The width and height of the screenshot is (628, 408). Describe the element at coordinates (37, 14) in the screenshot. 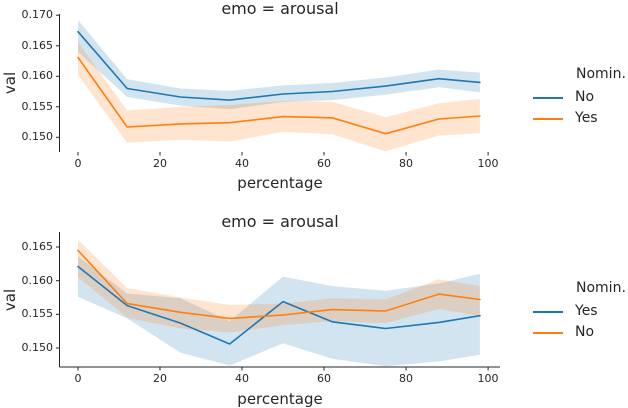

I see `y-tick-label: 0.170` at that location.